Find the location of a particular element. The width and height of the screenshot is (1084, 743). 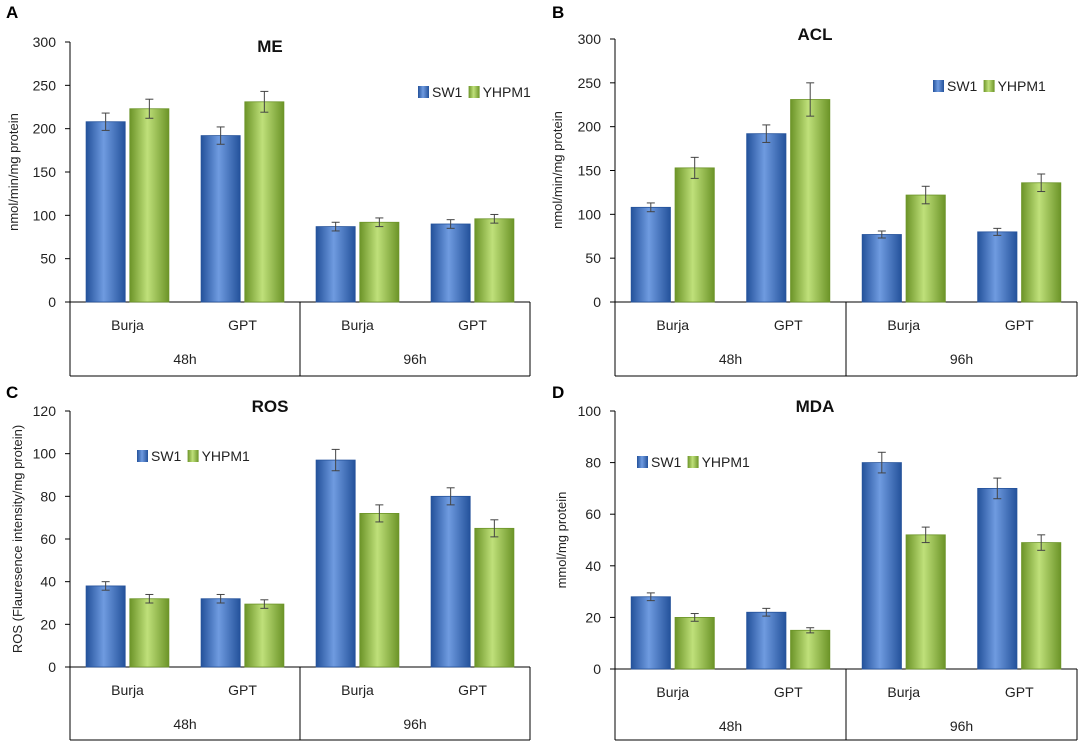

y-tick-label: 80 is located at coordinates (593, 463).